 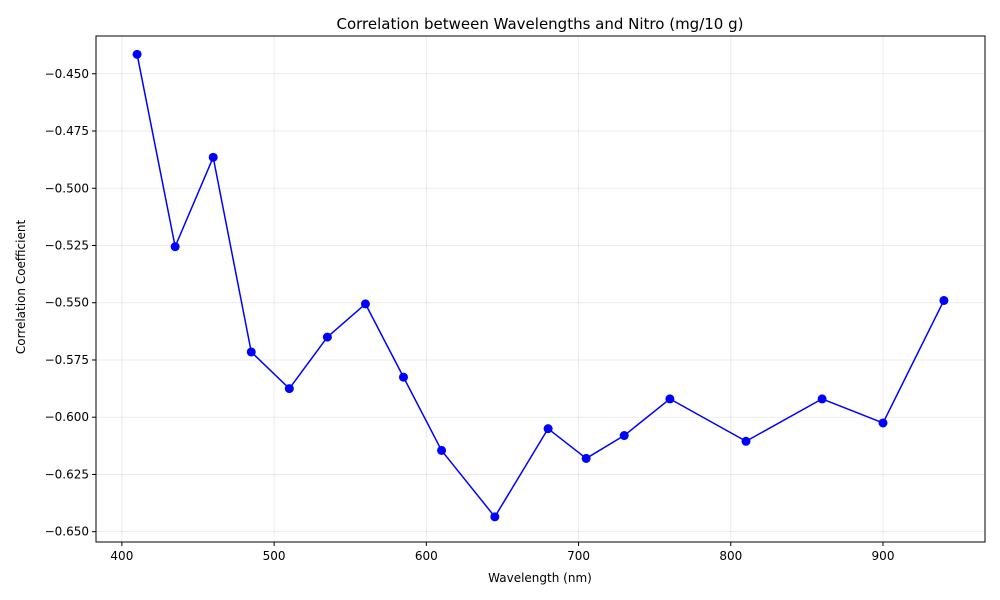 What do you see at coordinates (67, 474) in the screenshot?
I see `y-tick-label: −0.625` at bounding box center [67, 474].